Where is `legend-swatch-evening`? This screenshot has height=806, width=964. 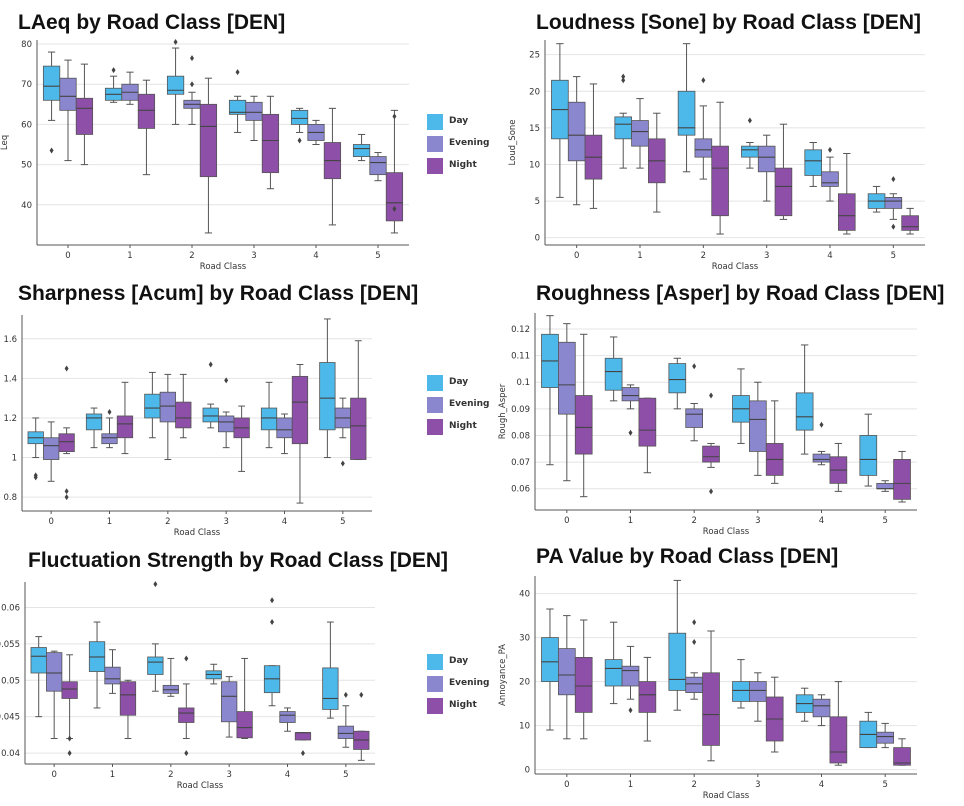 legend-swatch-evening is located at coordinates (435, 405).